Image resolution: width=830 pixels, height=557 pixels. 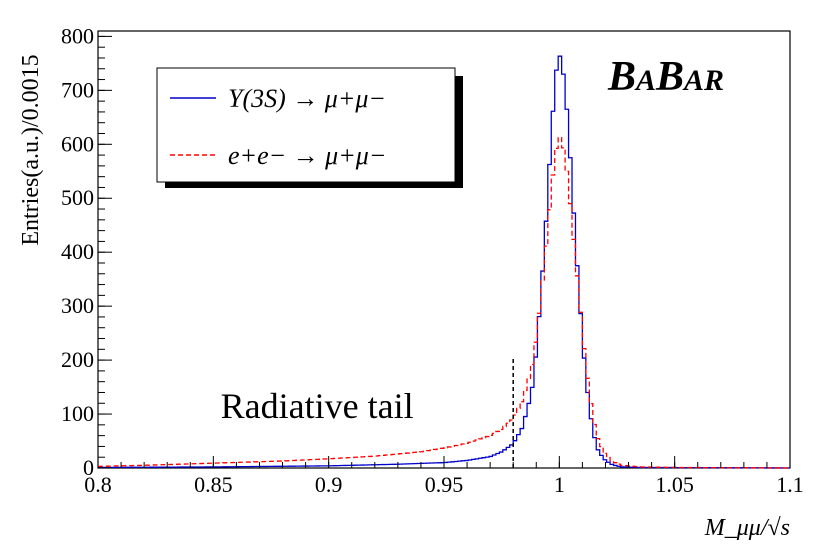 I want to click on x-tick-label: 1.05, so click(x=674, y=484).